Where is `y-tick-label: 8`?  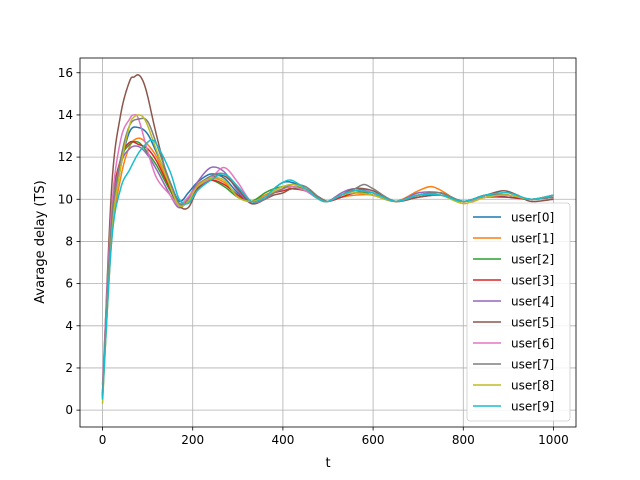 y-tick-label: 8 is located at coordinates (69, 241).